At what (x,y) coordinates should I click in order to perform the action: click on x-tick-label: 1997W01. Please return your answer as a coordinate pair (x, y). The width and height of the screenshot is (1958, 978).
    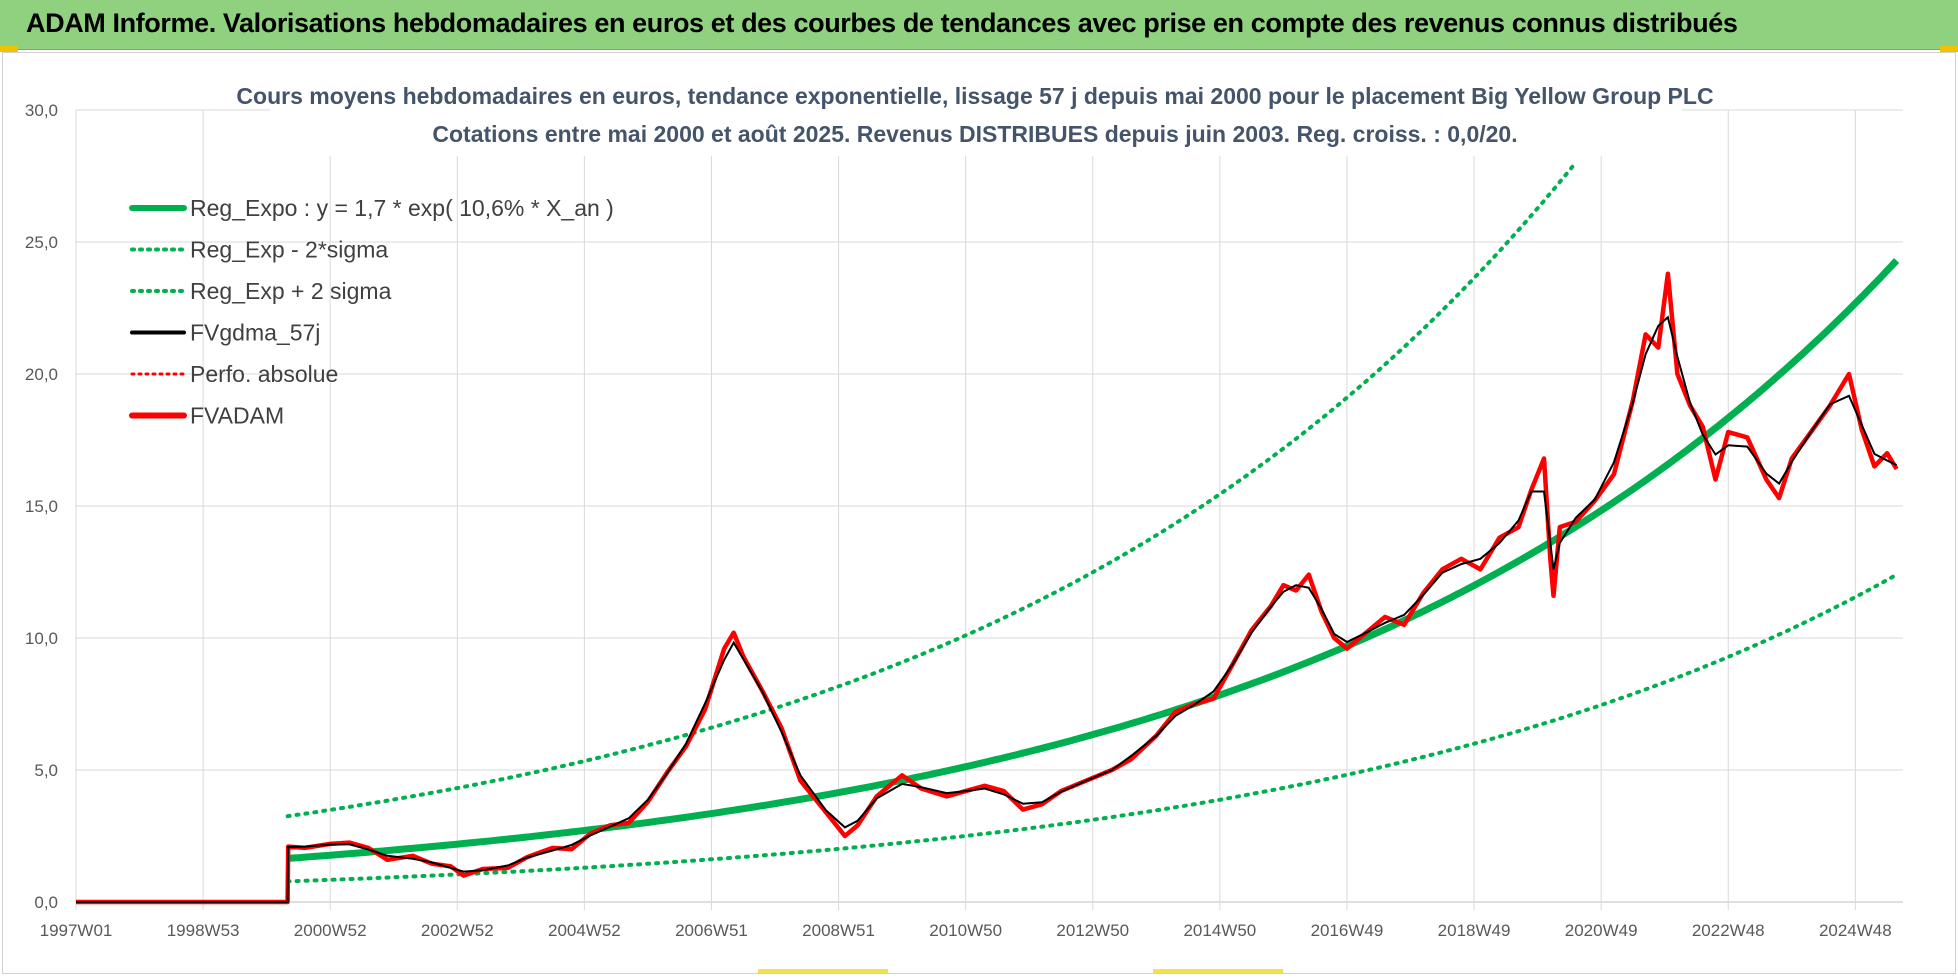
    Looking at the image, I should click on (76, 930).